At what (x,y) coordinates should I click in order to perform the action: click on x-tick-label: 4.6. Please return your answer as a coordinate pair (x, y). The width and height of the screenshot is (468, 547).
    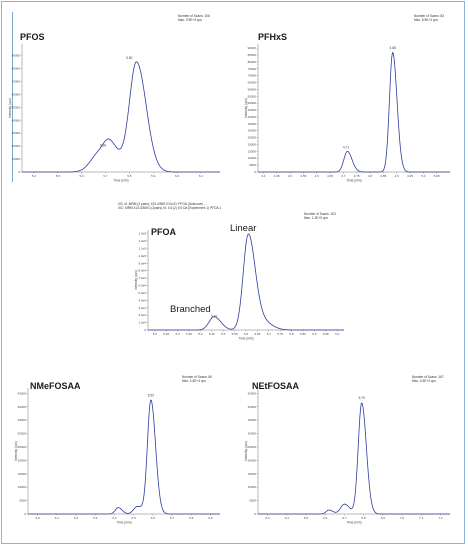
    Looking at the image, I should click on (317, 176).